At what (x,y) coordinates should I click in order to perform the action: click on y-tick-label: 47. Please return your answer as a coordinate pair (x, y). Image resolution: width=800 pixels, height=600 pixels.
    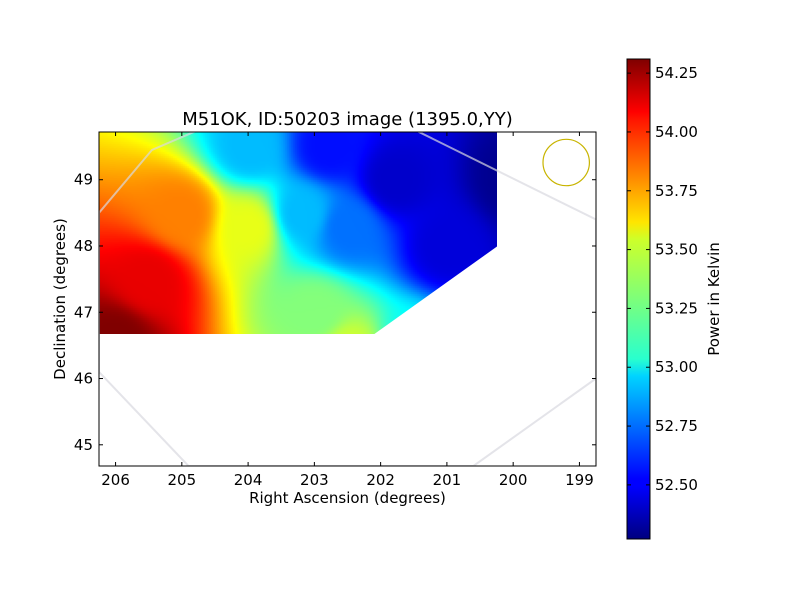
    Looking at the image, I should click on (83, 312).